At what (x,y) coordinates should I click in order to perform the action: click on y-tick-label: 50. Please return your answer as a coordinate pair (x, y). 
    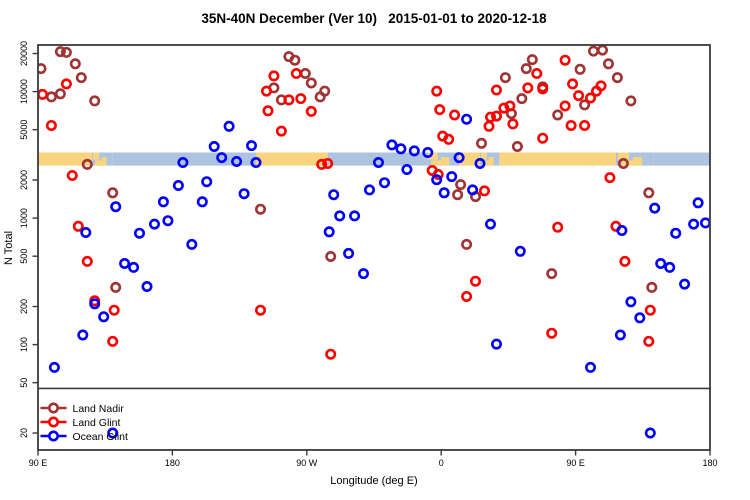
    Looking at the image, I should click on (24, 383).